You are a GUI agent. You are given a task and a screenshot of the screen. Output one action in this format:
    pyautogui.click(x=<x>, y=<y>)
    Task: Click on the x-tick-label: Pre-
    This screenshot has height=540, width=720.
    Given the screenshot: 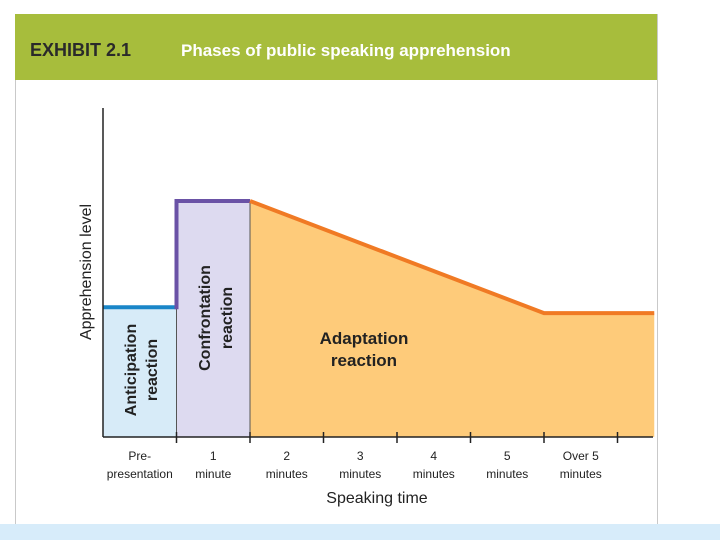 What is the action you would take?
    pyautogui.click(x=139, y=456)
    